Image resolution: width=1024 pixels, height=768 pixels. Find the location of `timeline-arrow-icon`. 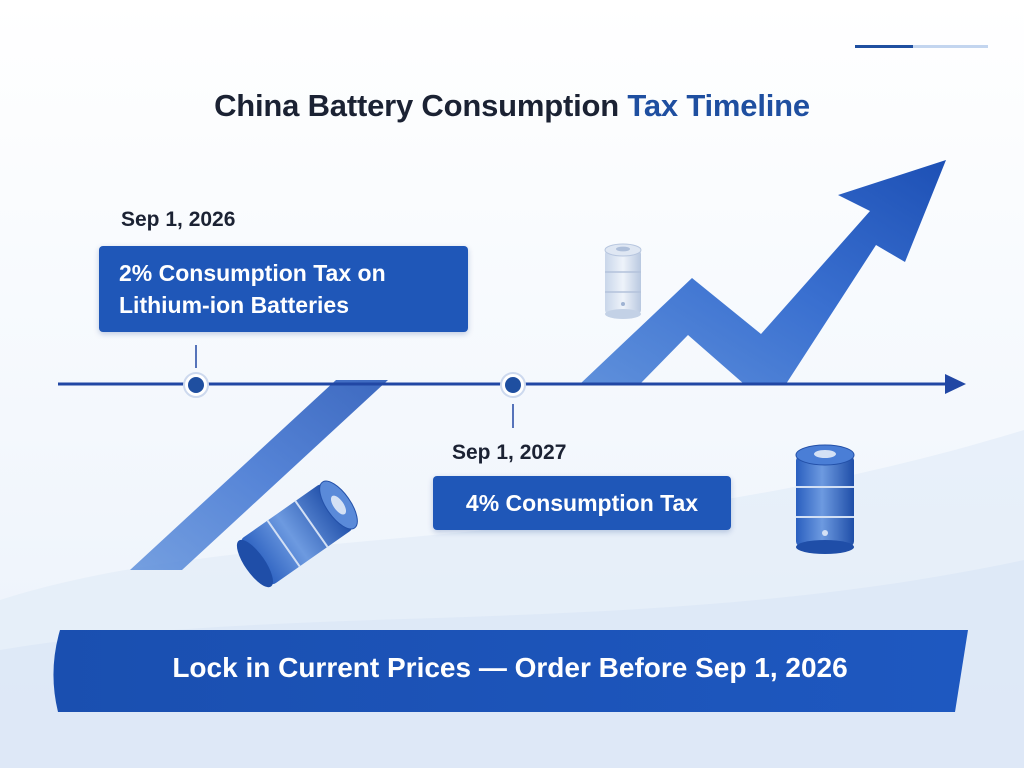

timeline-arrow-icon is located at coordinates (955, 384).